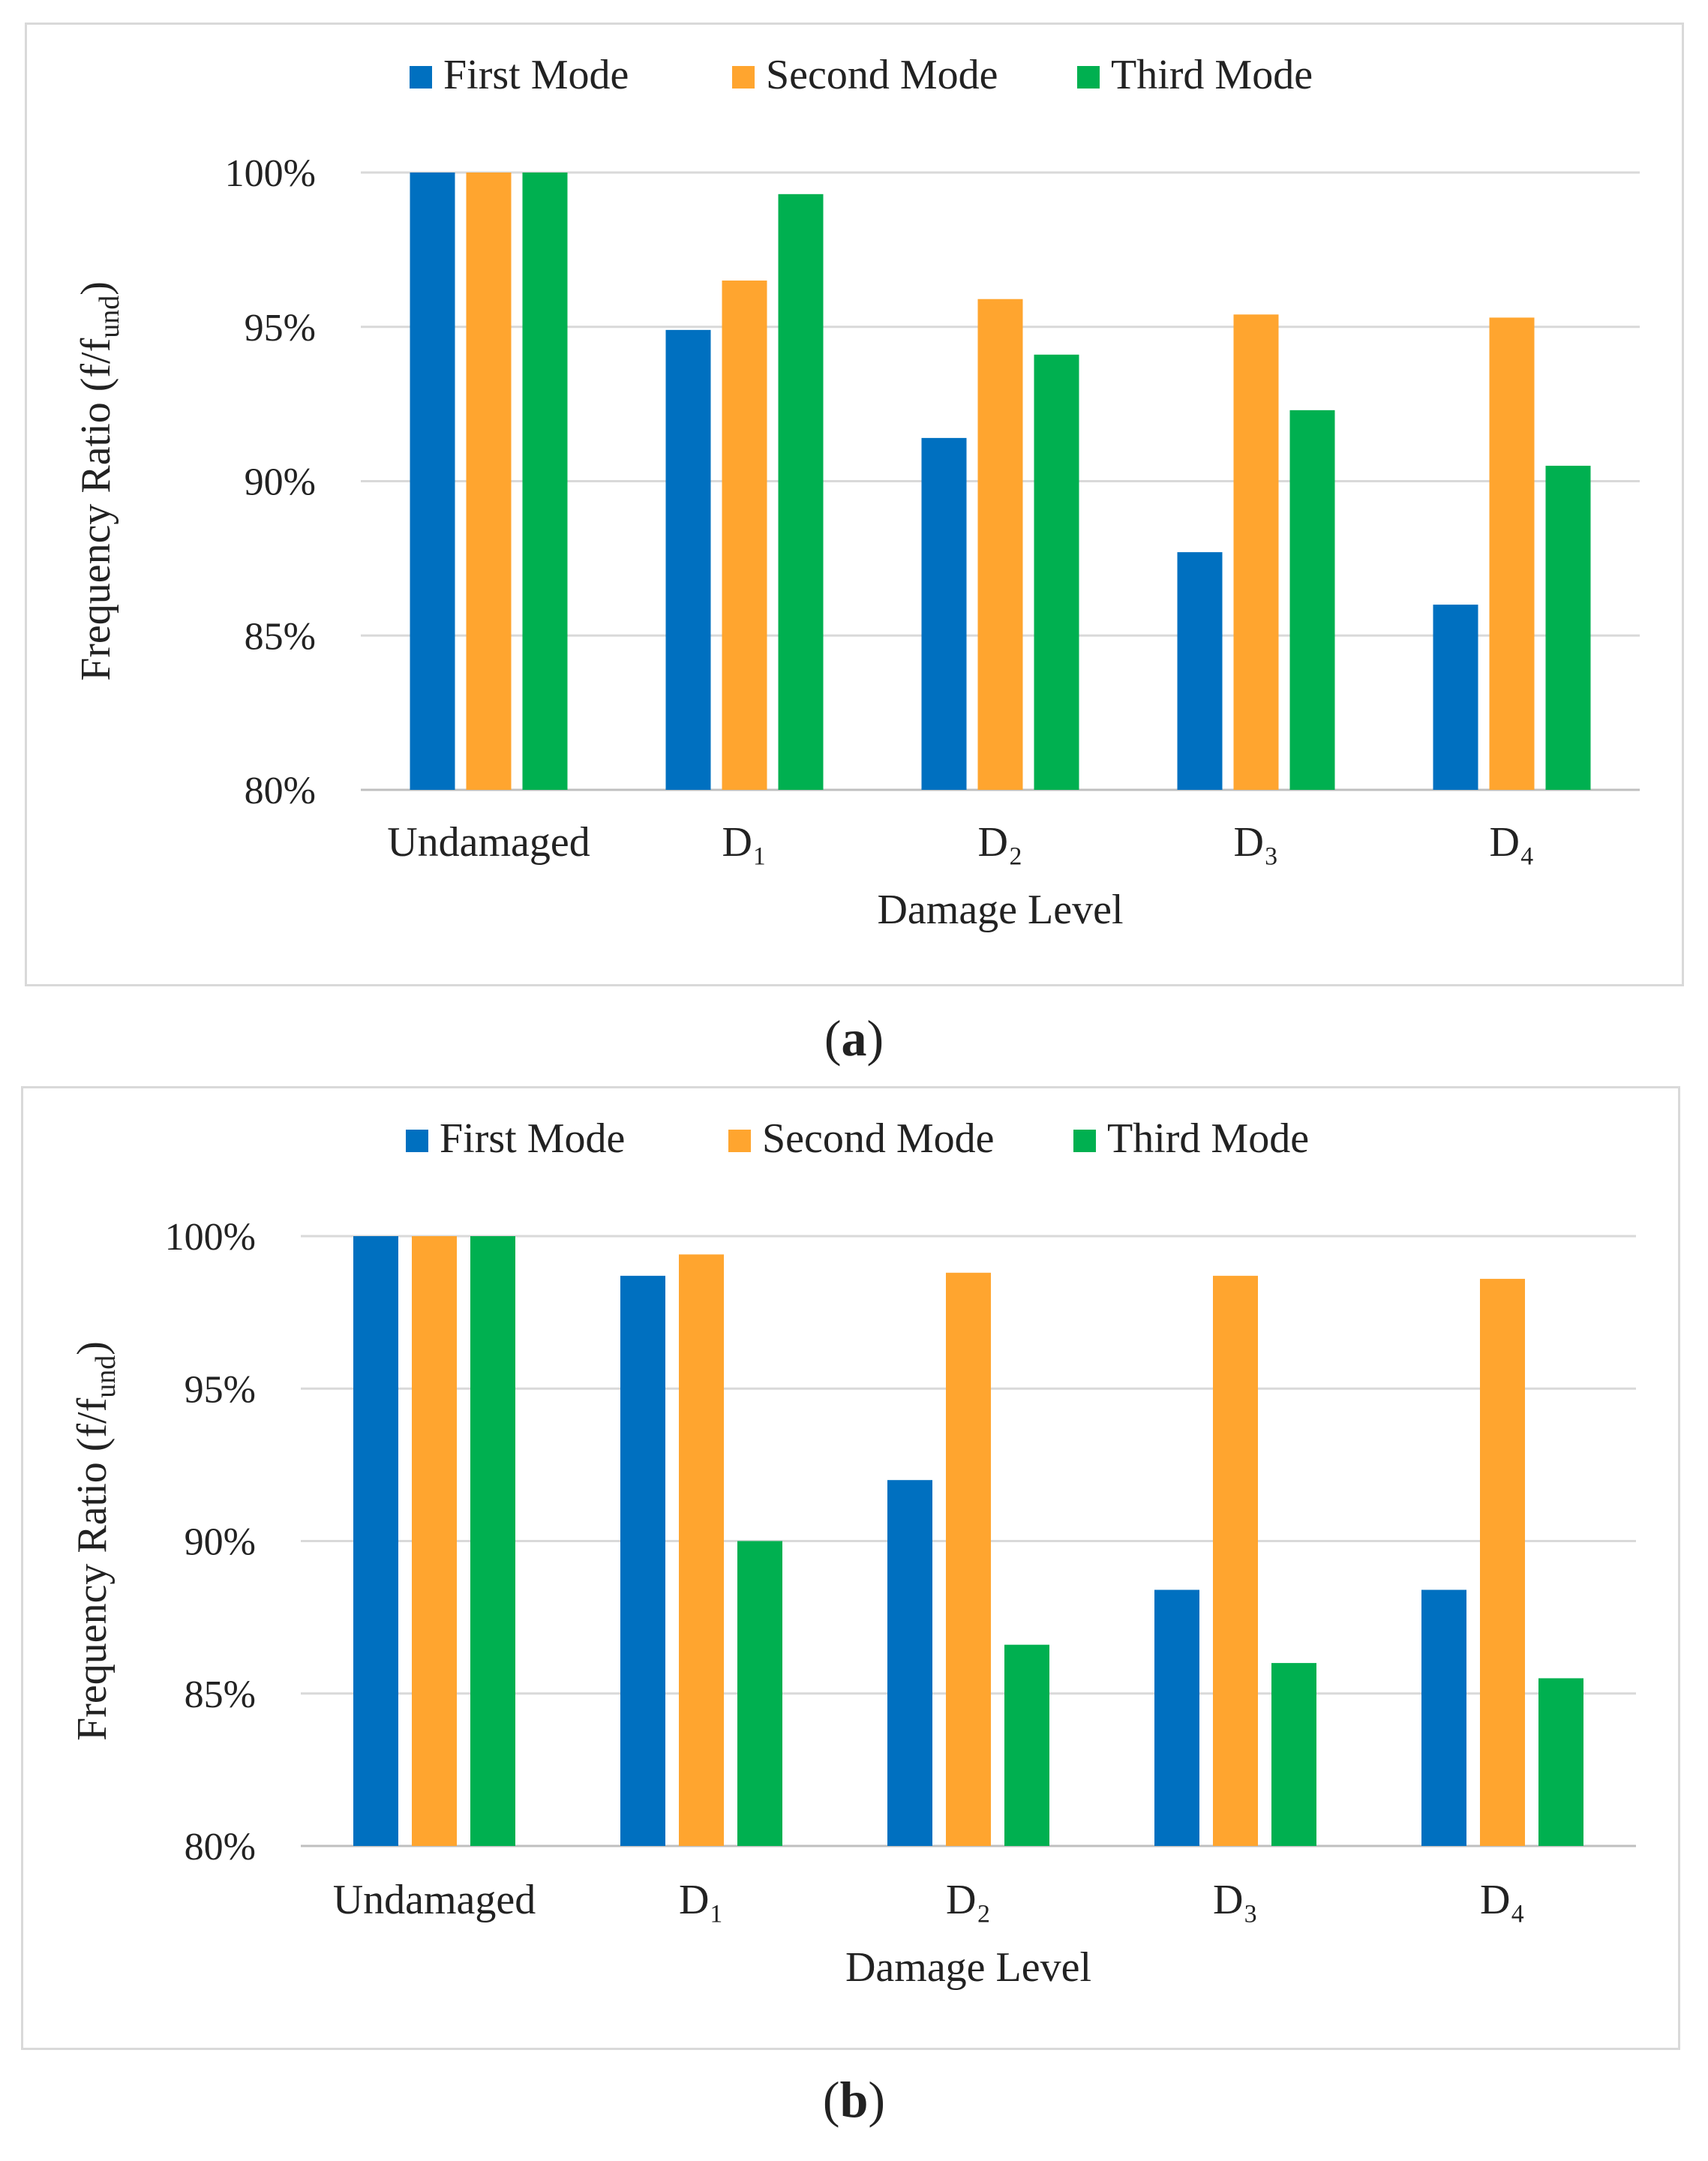 The width and height of the screenshot is (1708, 2161). Describe the element at coordinates (833, 1039) in the screenshot. I see `panel-a-open: (` at that location.